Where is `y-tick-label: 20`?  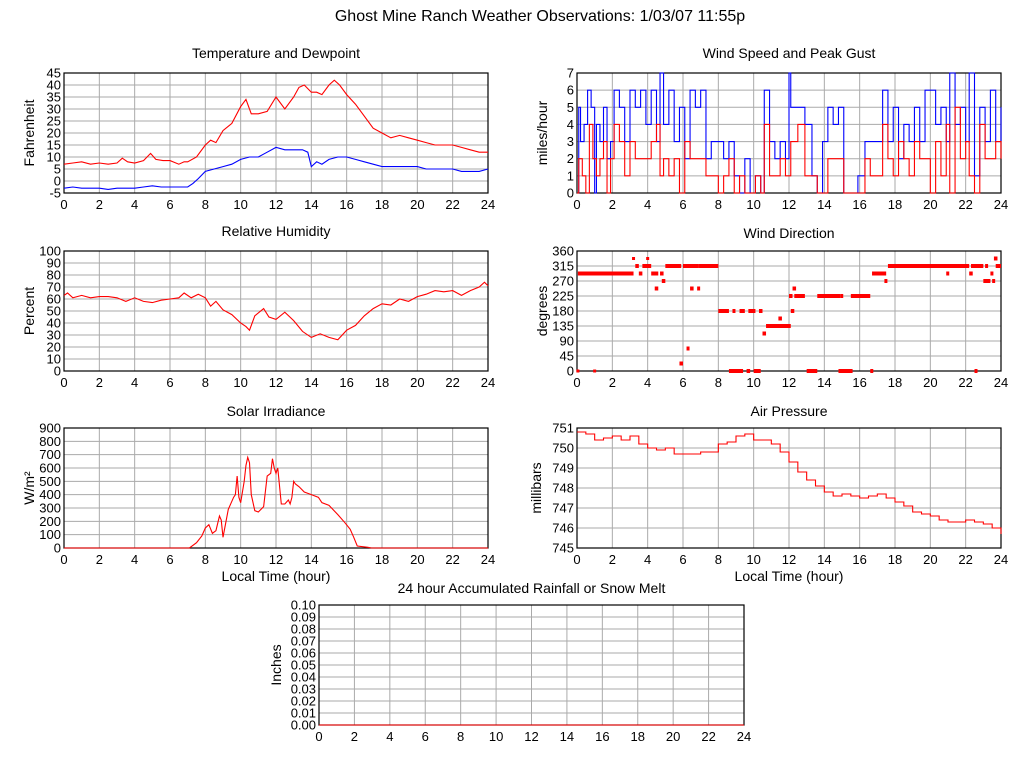 y-tick-label: 20 is located at coordinates (54, 133).